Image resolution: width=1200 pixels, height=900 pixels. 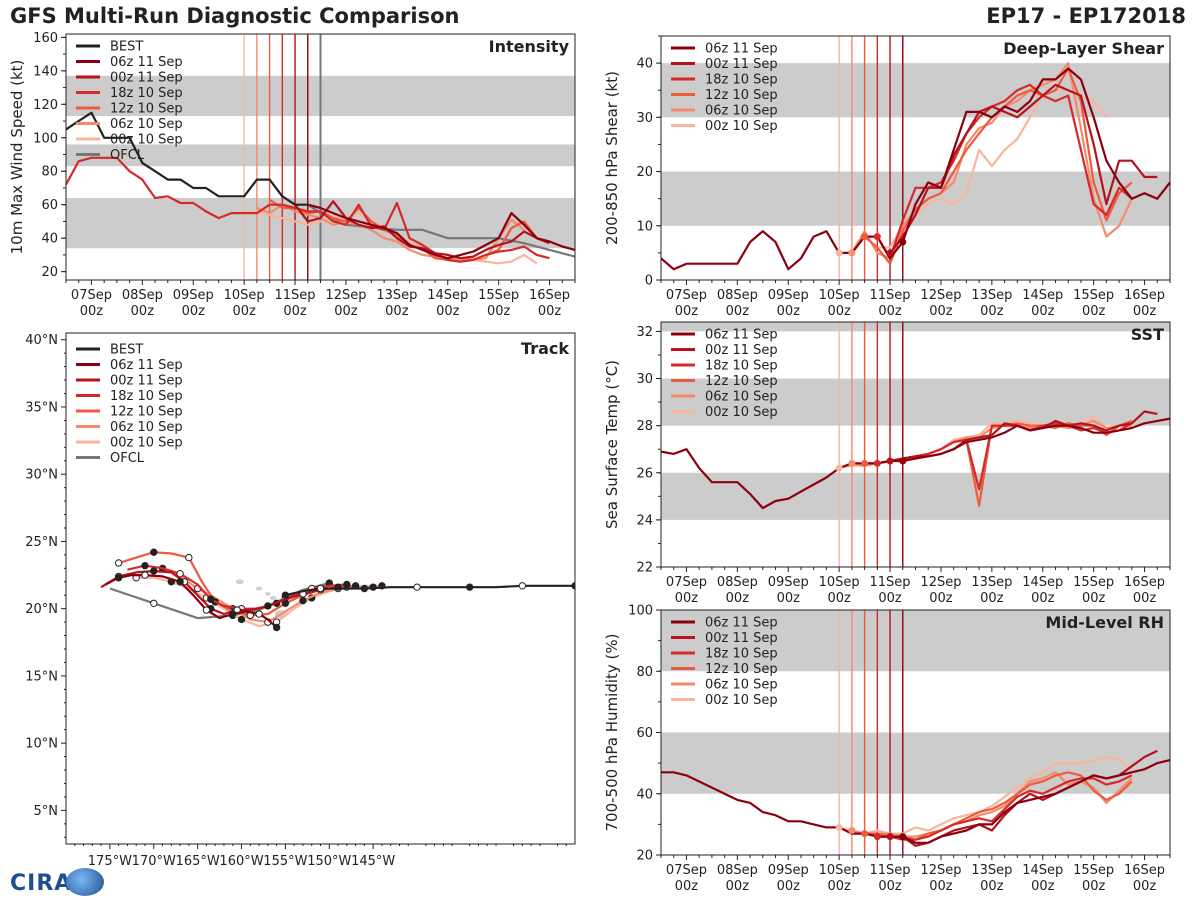 I want to click on sst-legend-label: 00z 11 Sep, so click(x=741, y=350).